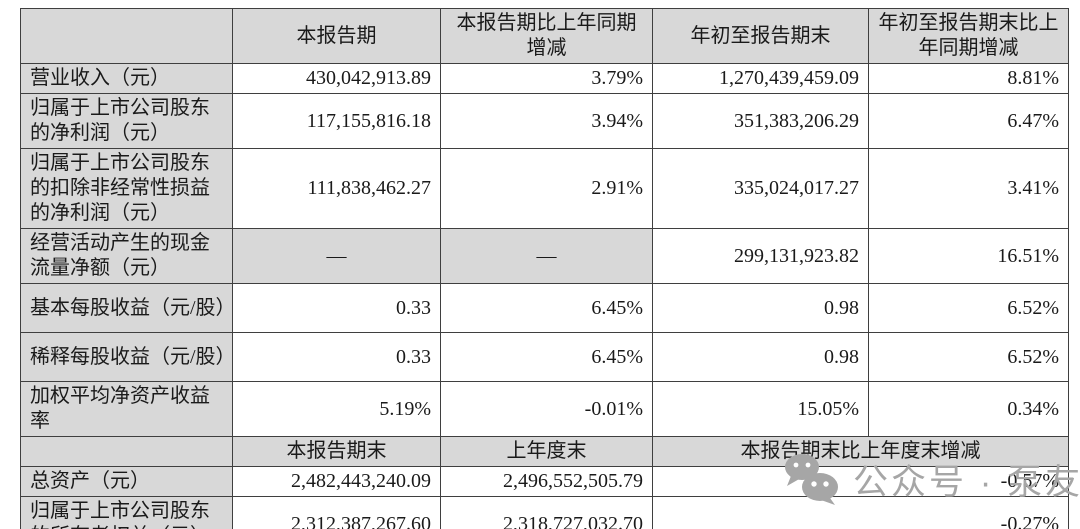 The height and width of the screenshot is (529, 1080). I want to click on row-label: 归属于上市公司股东的扣除非经常性损益的净利润（元）, so click(126, 188).